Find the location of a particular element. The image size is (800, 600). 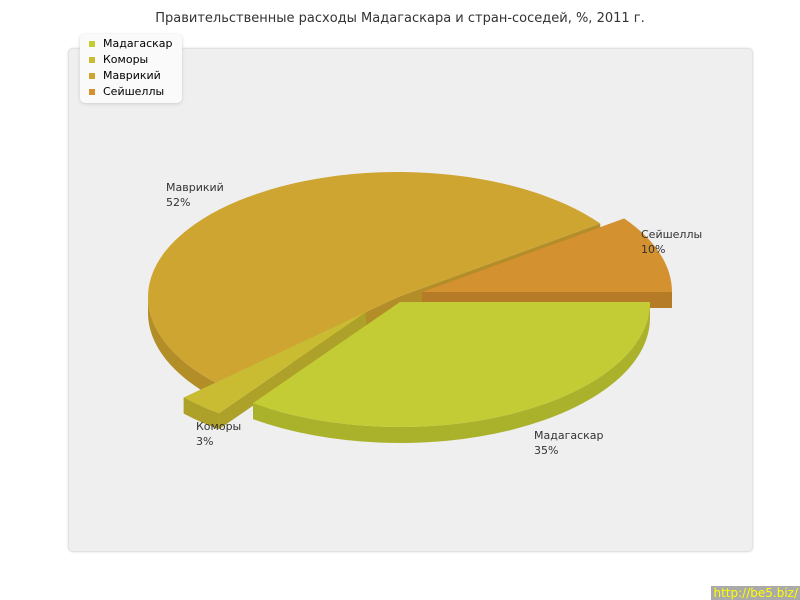

data-label-seychelles: Сейшеллы 10% is located at coordinates (672, 242).